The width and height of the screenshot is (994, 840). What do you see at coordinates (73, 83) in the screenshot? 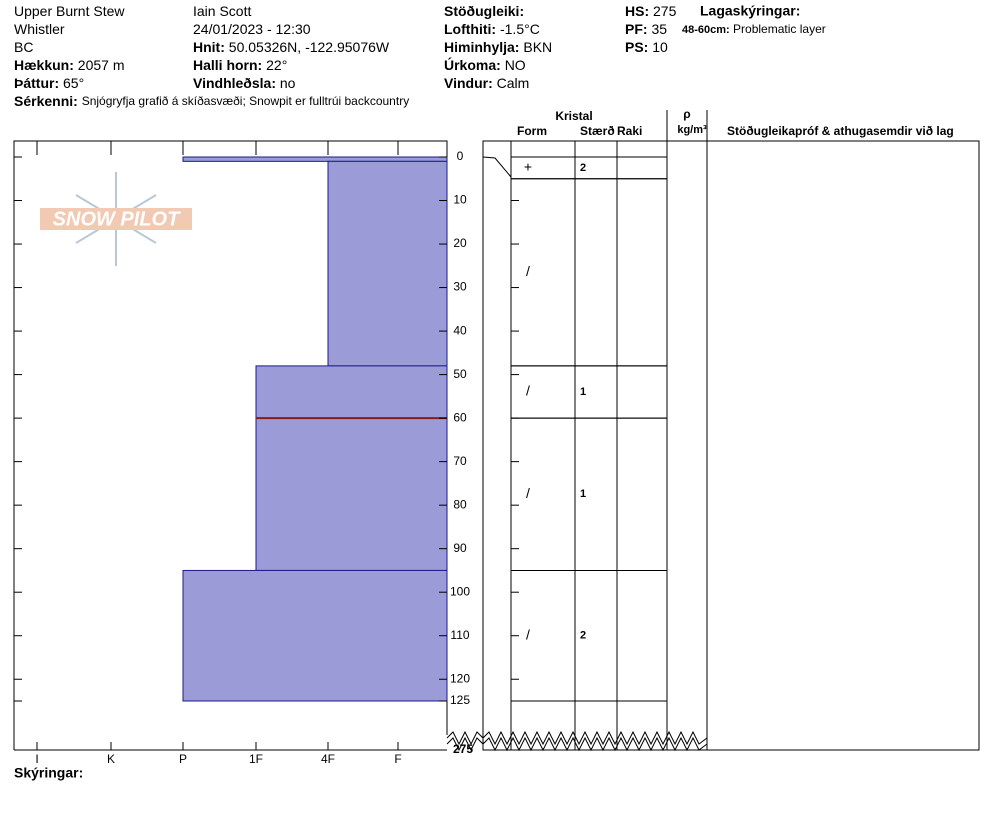
I see `field-value: 65°` at bounding box center [73, 83].